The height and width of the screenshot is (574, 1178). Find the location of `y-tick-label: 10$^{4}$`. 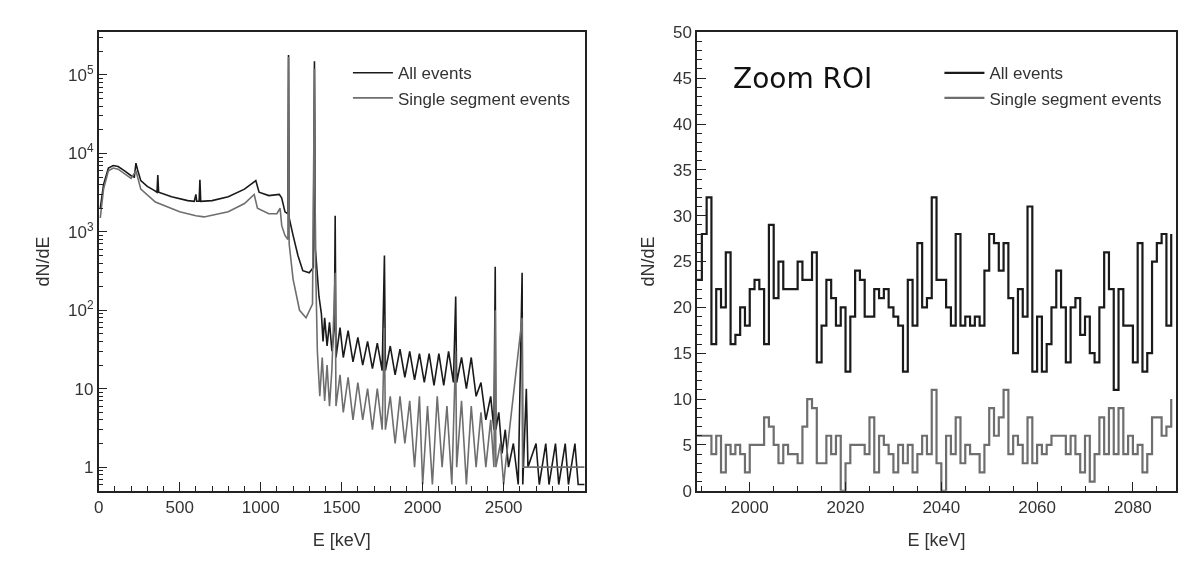

y-tick-label: 10$^{4}$ is located at coordinates (80, 152).